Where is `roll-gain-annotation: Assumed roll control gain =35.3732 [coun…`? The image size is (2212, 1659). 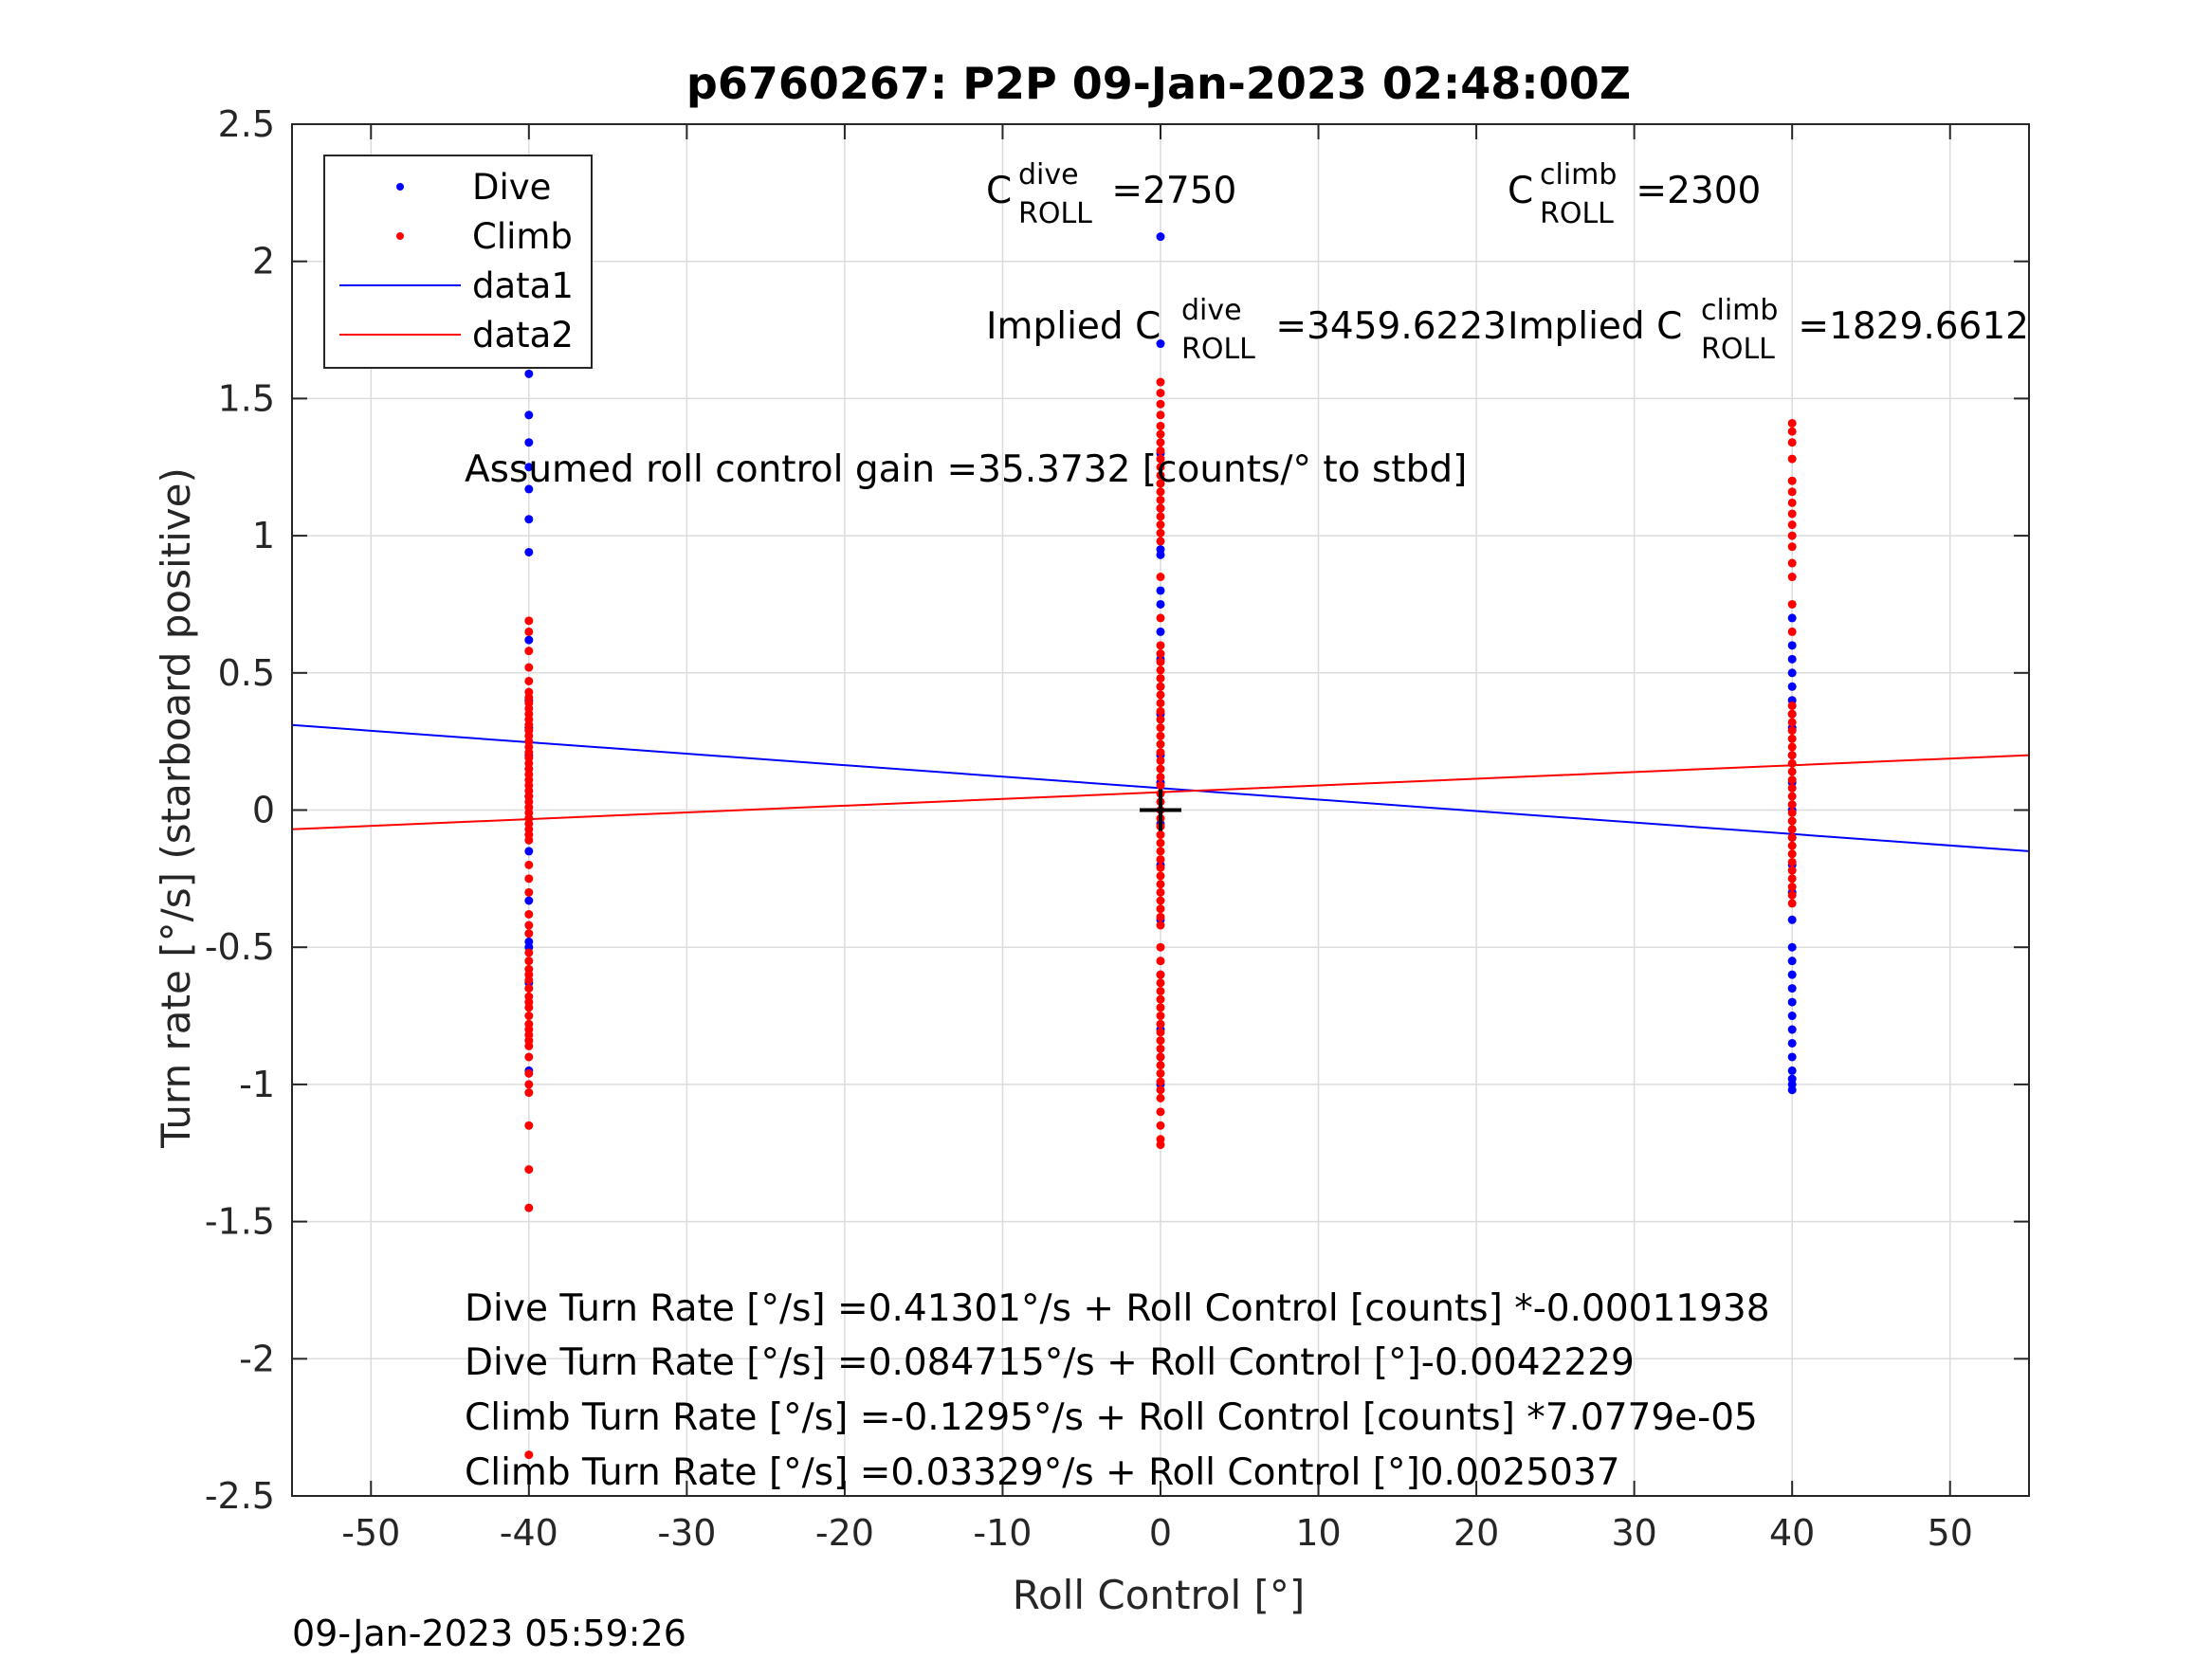 roll-gain-annotation: Assumed roll control gain =35.3732 [coun… is located at coordinates (966, 469).